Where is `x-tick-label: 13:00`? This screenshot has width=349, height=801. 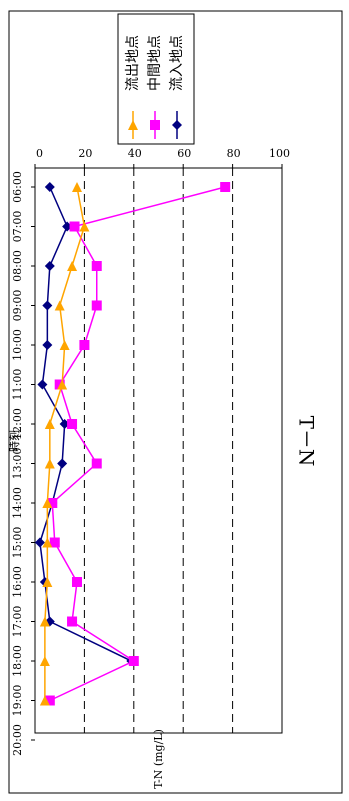
x-tick-label: 13:00 is located at coordinates (17, 464).